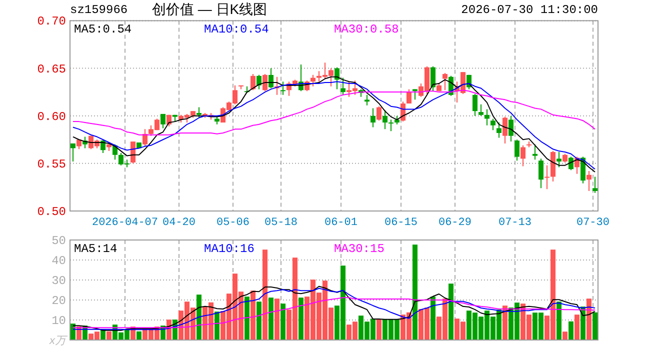 This screenshot has height=360, width=660. What do you see at coordinates (210, 9) in the screenshot?
I see `chart-title: 创价值 — 日K线图` at bounding box center [210, 9].